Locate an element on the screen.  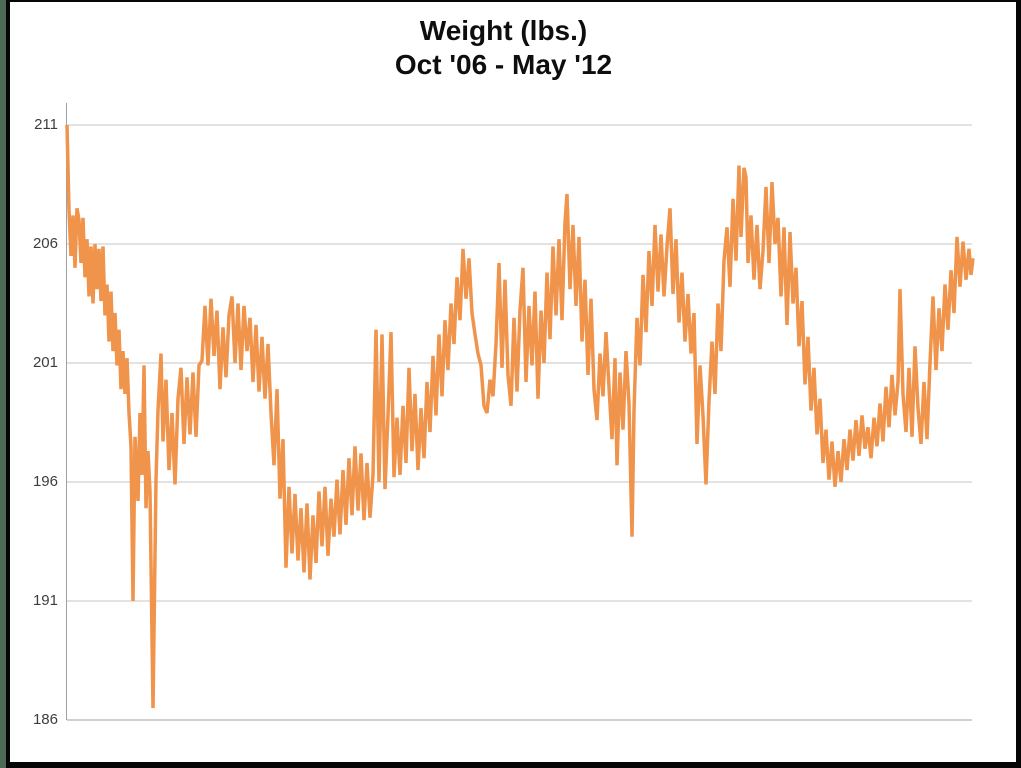
left-screen-edge-strip is located at coordinates (3, 384).